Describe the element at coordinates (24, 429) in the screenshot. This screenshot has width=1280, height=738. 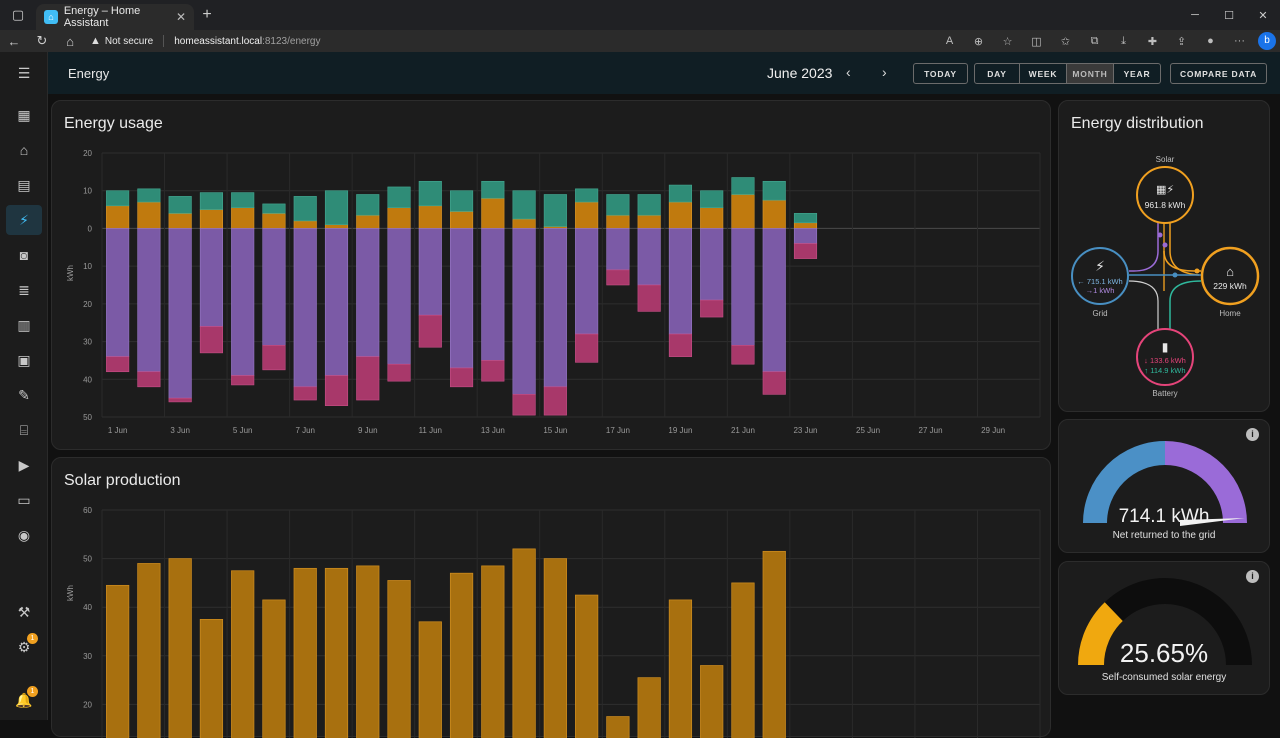
I see `store-icon: ⌸` at that location.